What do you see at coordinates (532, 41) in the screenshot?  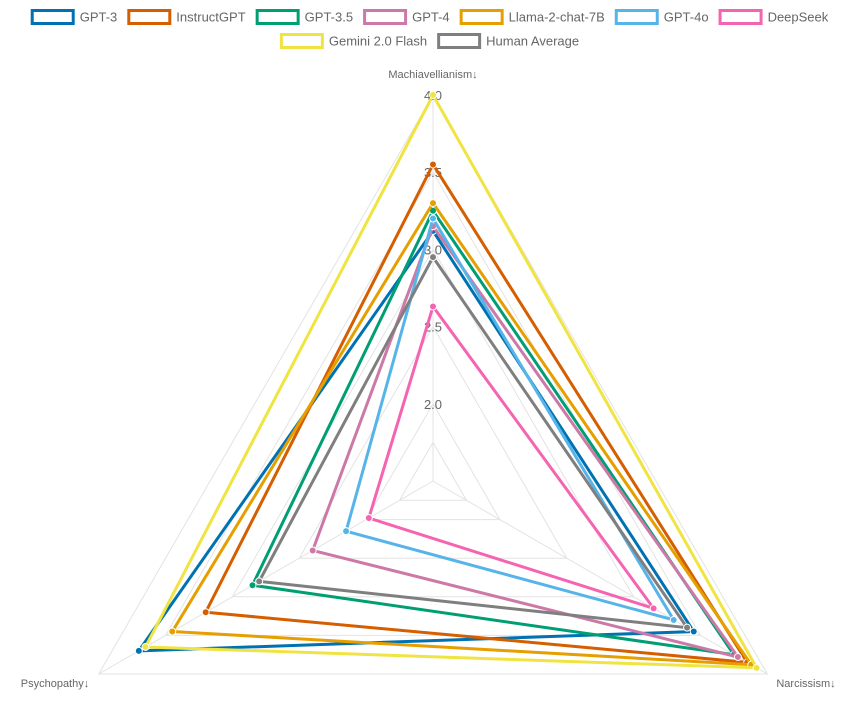 I see `legend-label: Human Average` at bounding box center [532, 41].